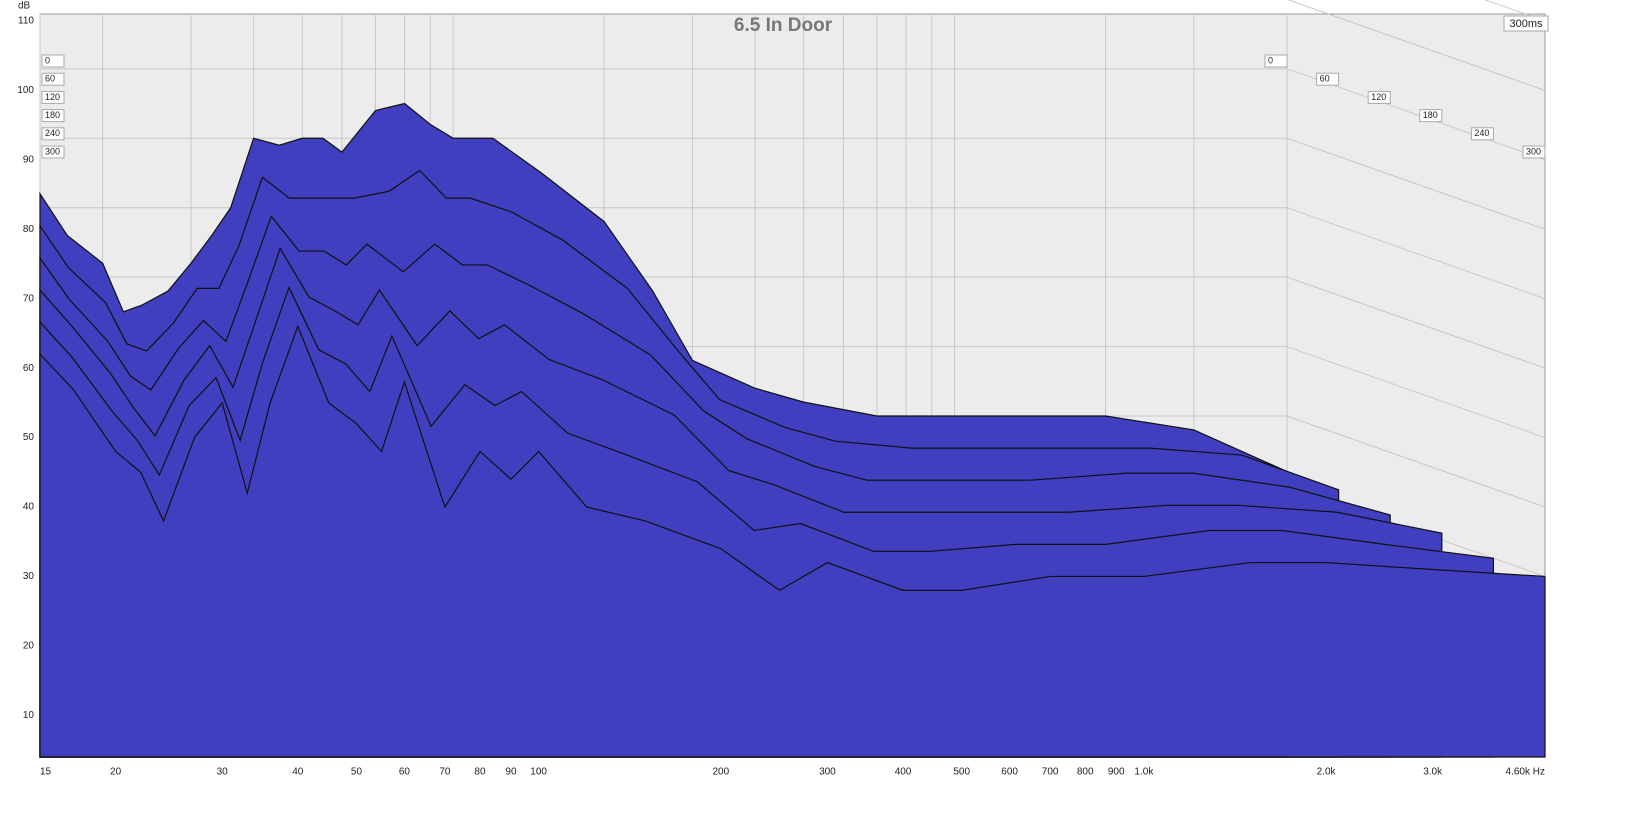 The image size is (1632, 817). Describe the element at coordinates (46, 772) in the screenshot. I see `x-tick-label: 15` at that location.